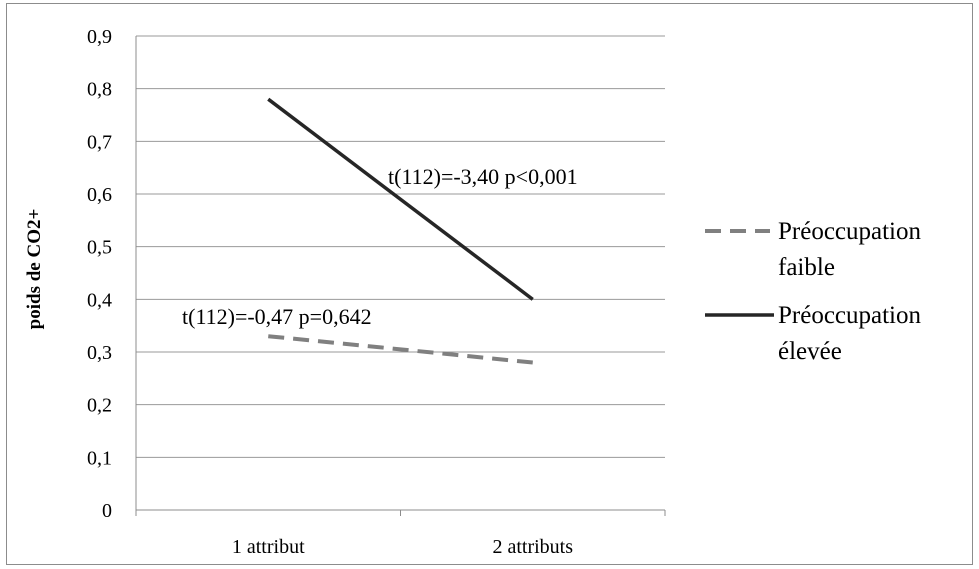 The image size is (979, 569). Describe the element at coordinates (99, 248) in the screenshot. I see `y-tick-label: 0,5` at that location.